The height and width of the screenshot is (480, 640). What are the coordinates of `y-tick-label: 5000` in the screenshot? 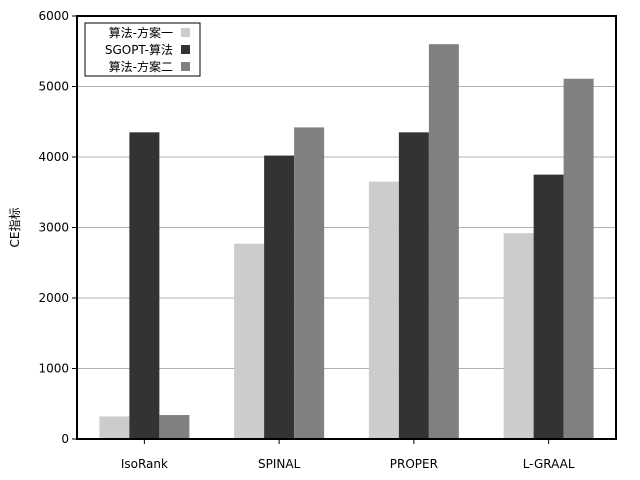 It's located at (53, 87).